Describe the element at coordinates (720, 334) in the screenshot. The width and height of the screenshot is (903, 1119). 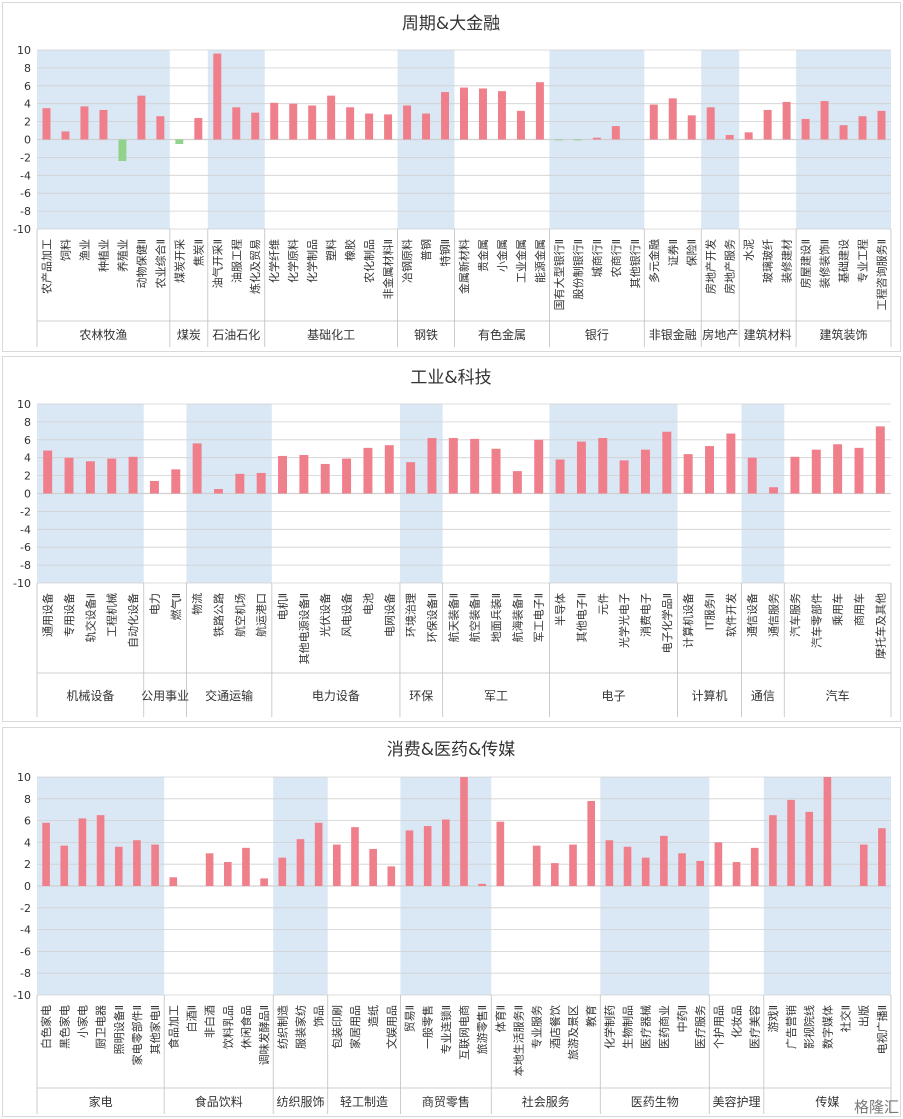
I see `group-label: 房地产` at that location.